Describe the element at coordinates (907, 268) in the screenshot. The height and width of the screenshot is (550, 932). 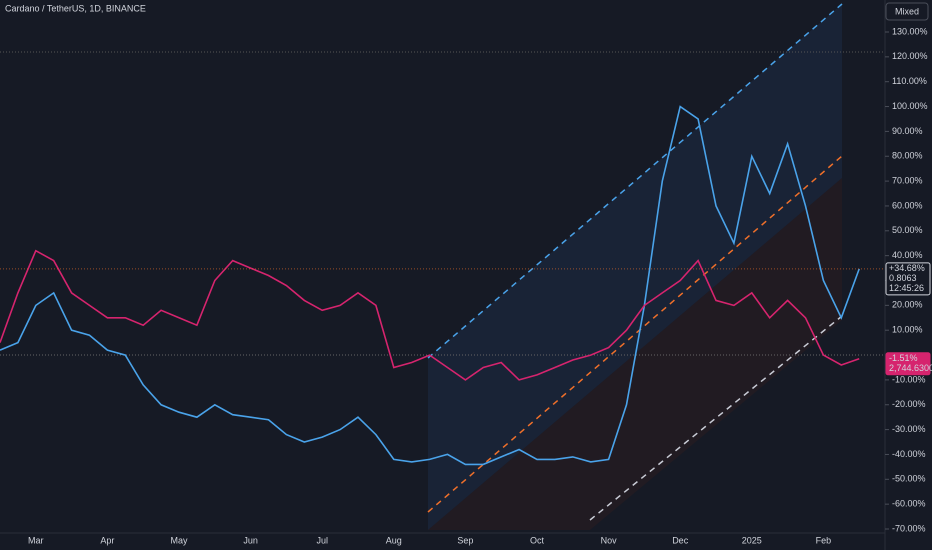
I see `price-tag-label: +34.68%` at that location.